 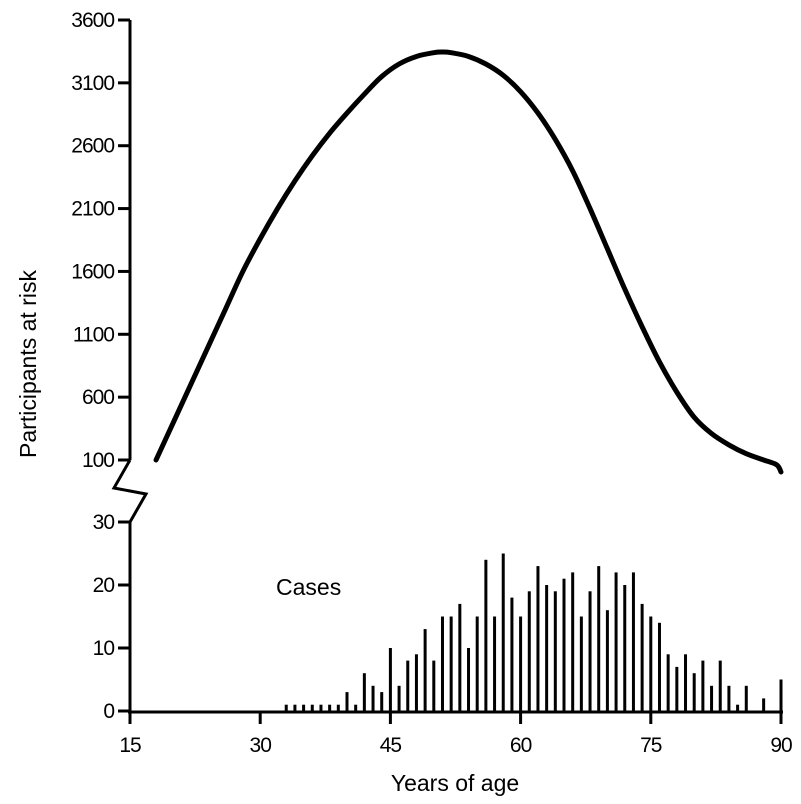 I want to click on upper-y-tick-label: 100, so click(x=98, y=460).